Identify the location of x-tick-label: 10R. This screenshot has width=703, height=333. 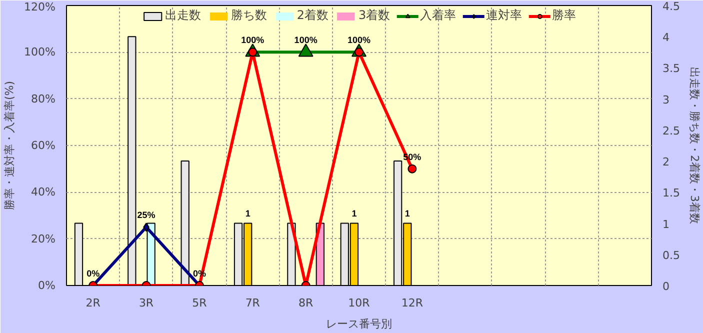
(359, 303).